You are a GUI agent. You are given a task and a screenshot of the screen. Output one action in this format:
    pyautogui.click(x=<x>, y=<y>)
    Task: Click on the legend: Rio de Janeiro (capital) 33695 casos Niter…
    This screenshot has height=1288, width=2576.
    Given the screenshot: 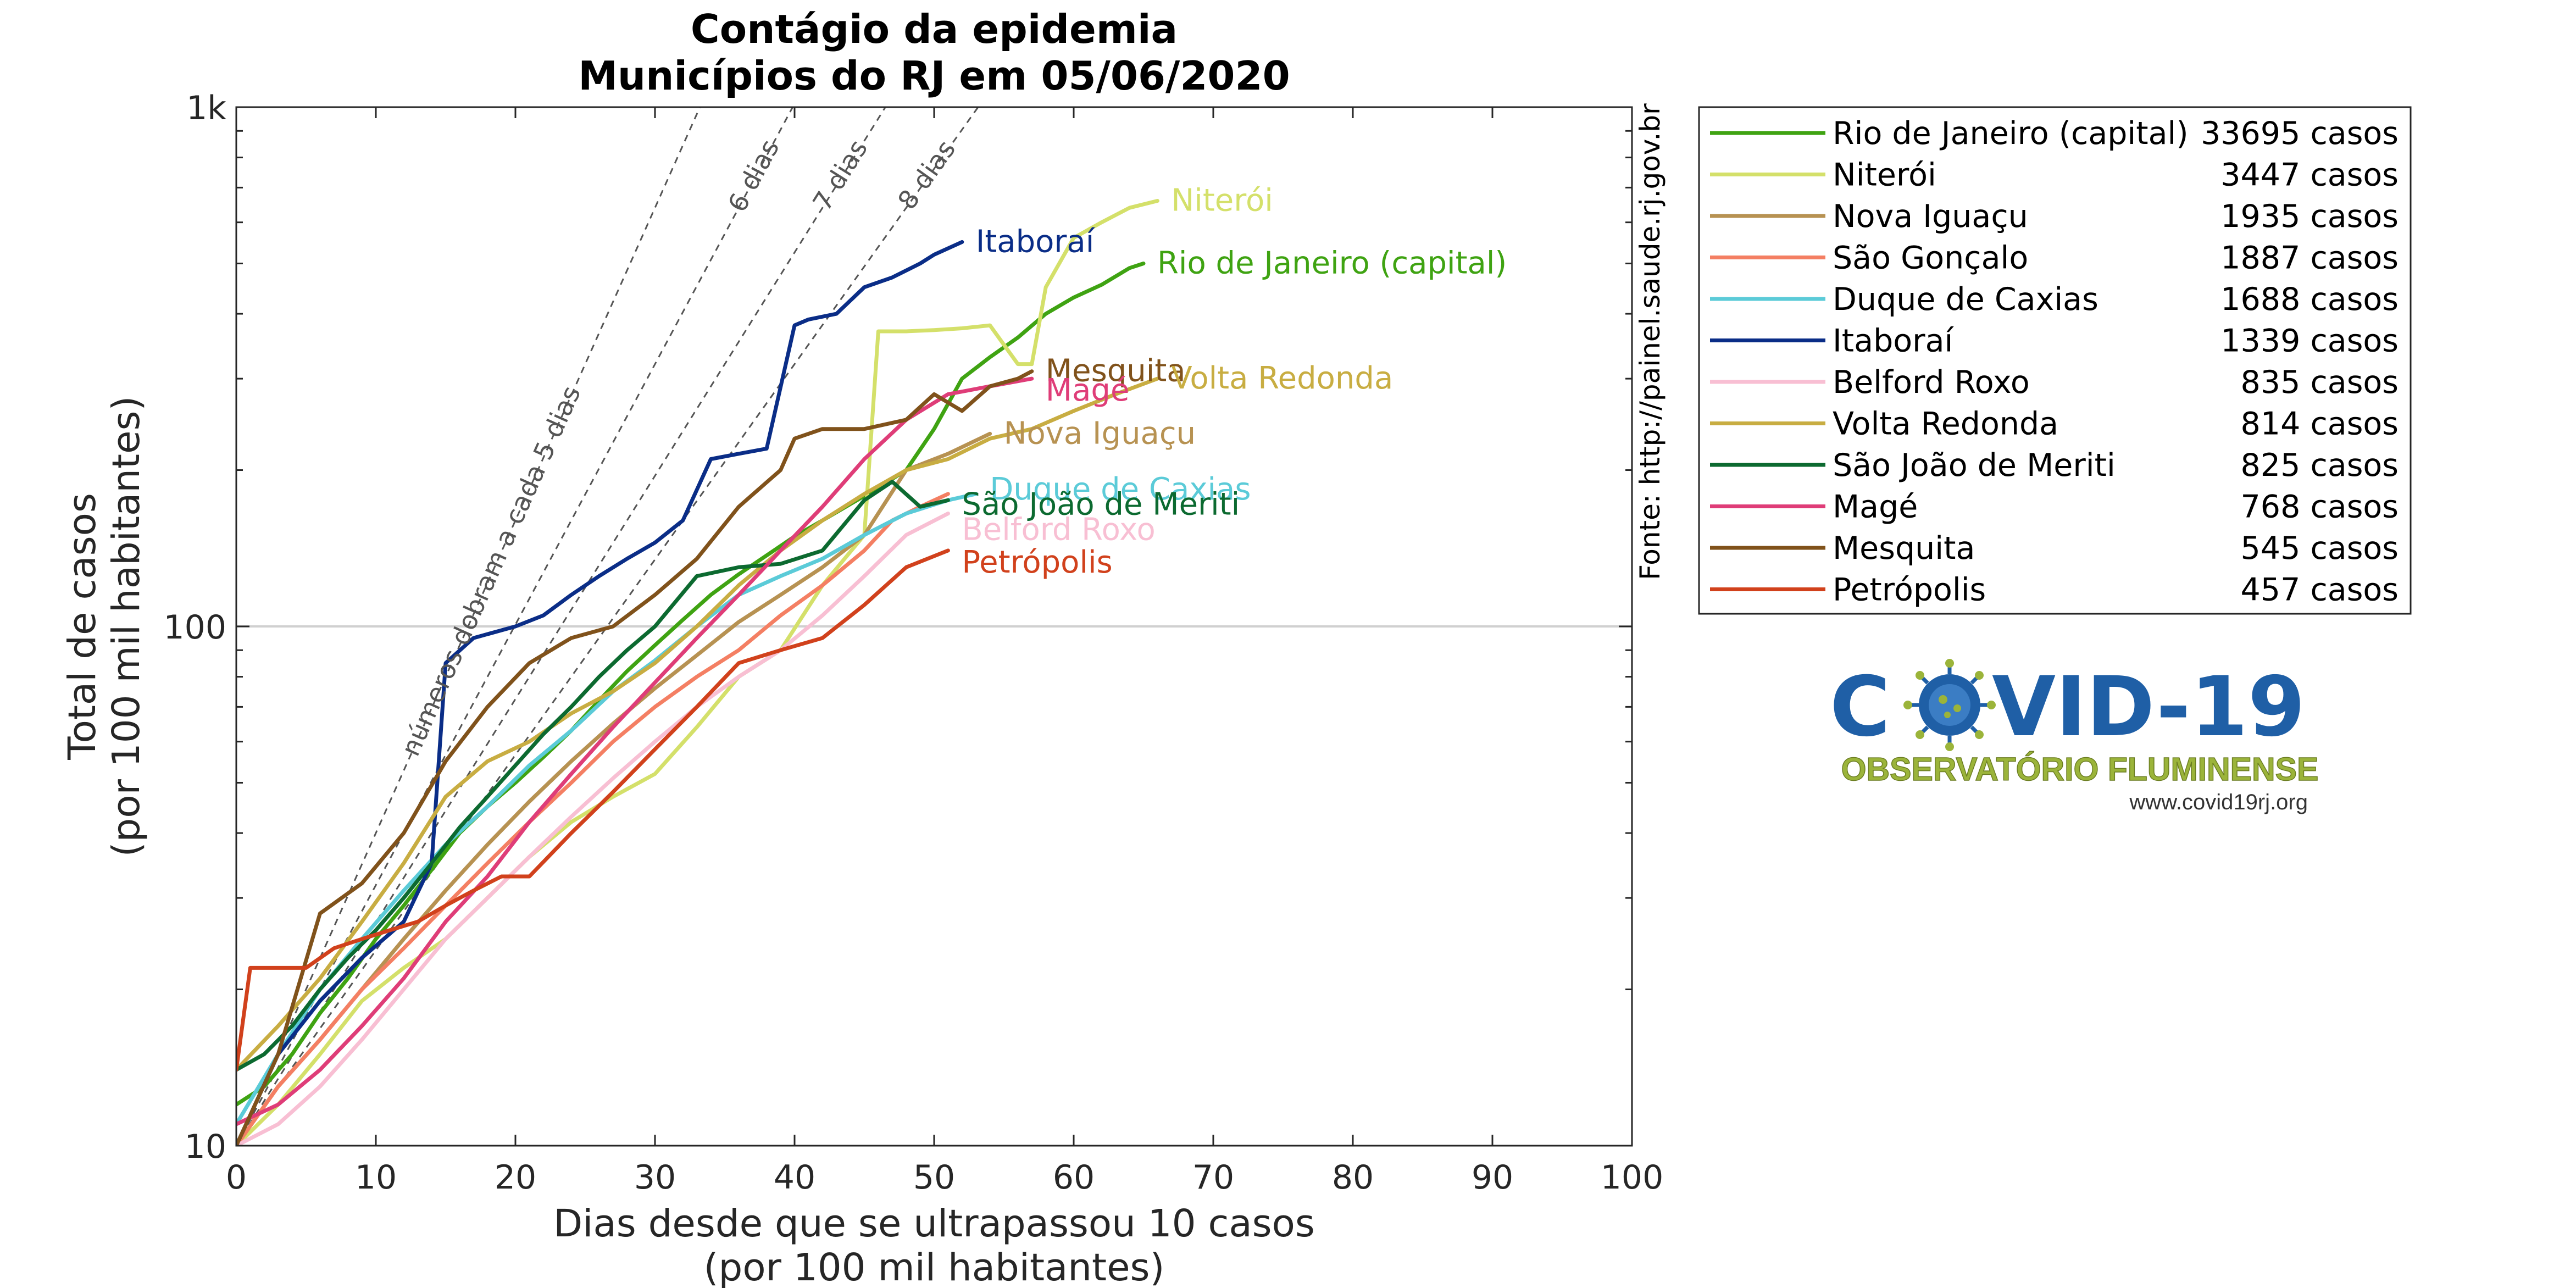 What is the action you would take?
    pyautogui.click(x=2055, y=360)
    